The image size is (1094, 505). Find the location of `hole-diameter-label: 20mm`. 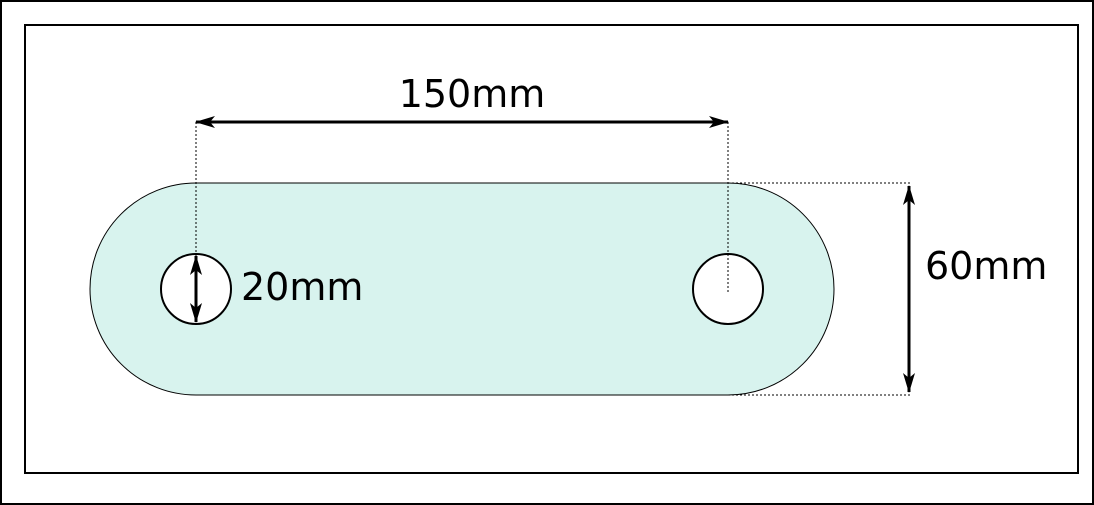

hole-diameter-label: 20mm is located at coordinates (302, 287).